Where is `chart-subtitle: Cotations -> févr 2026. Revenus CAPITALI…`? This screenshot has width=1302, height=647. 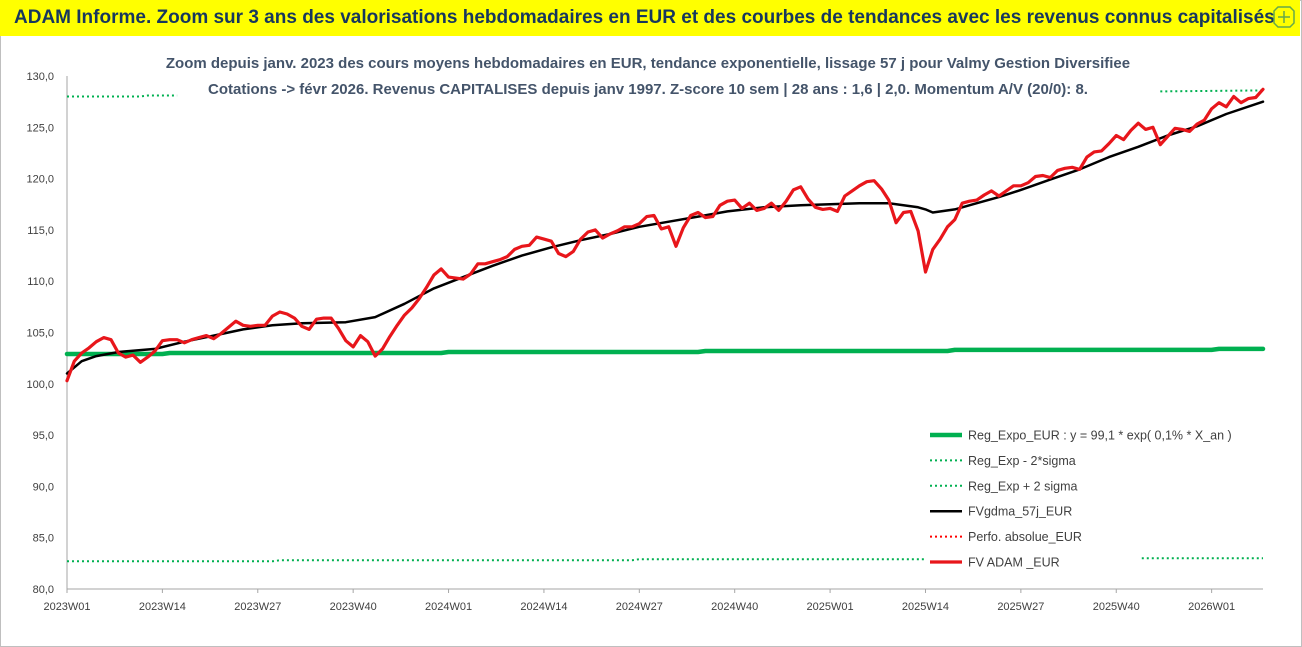
chart-subtitle: Cotations -> févr 2026. Revenus CAPITALI… is located at coordinates (648, 89).